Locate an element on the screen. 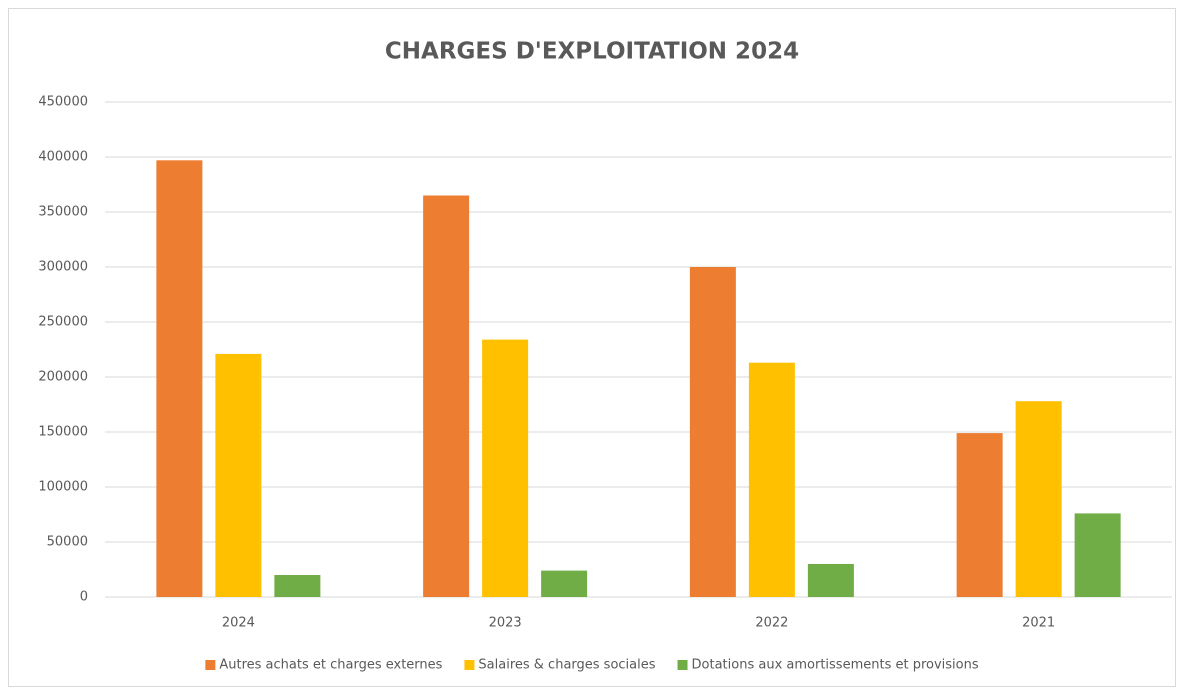 The width and height of the screenshot is (1184, 695). chart-title: CHARGES D'EXPLOITATION 2024 is located at coordinates (592, 52).